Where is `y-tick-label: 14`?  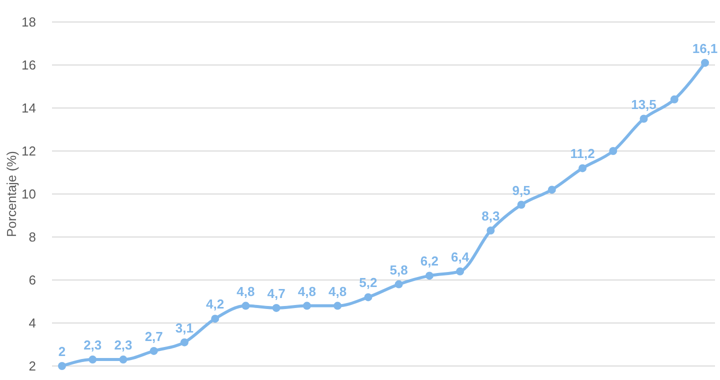 y-tick-label: 14 is located at coordinates (29, 108).